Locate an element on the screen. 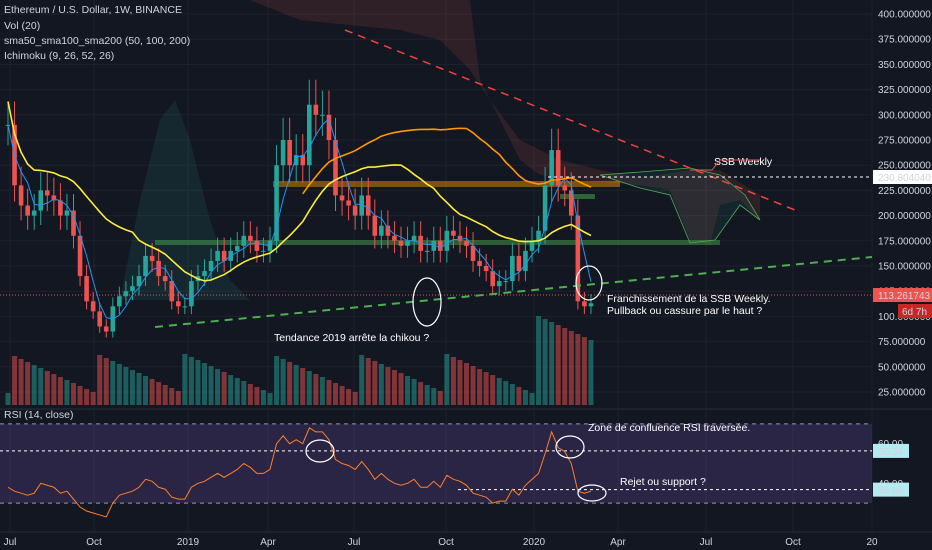 The width and height of the screenshot is (932, 550). price-tick-label: 325.000000 is located at coordinates (904, 90).